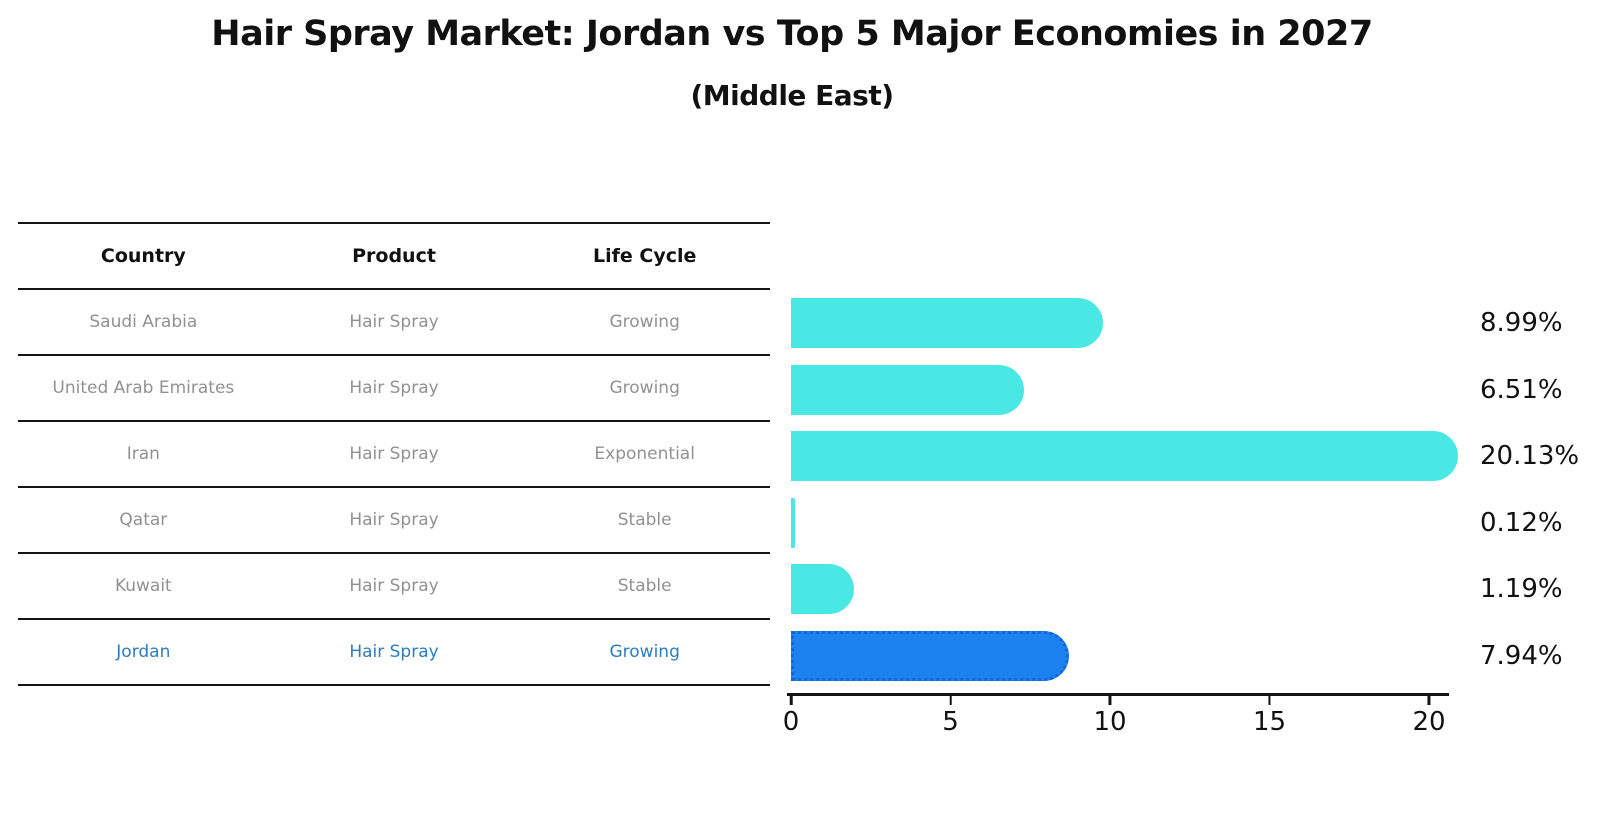  I want to click on table-row-jordan-highlight: Jordan Hair Spray Growing, so click(394, 653).